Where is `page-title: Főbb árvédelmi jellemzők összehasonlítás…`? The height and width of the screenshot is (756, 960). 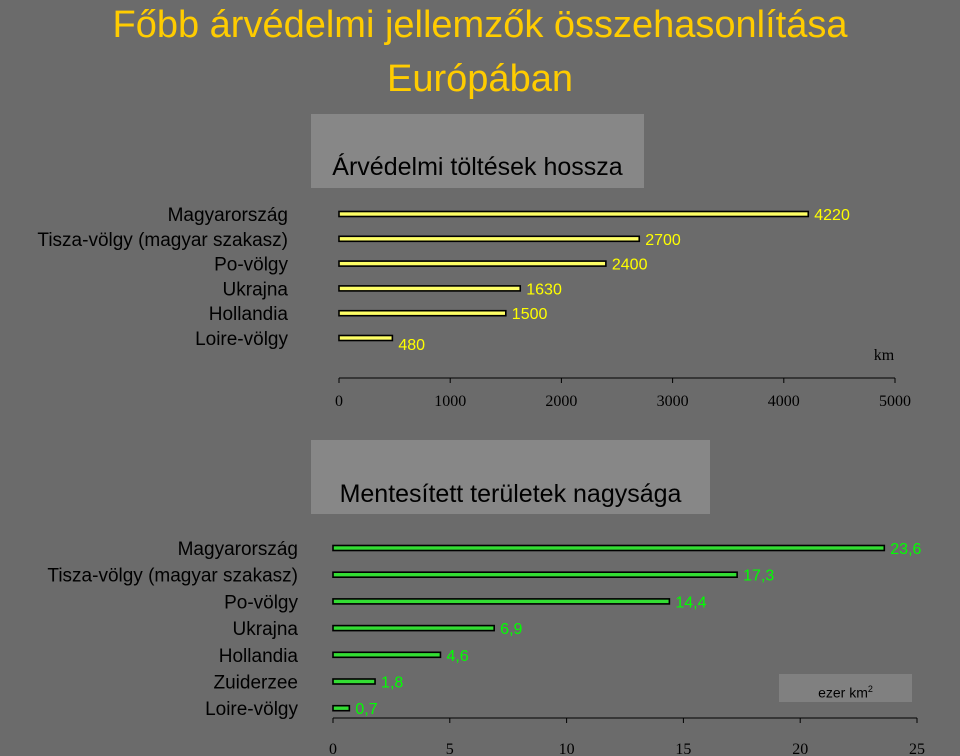
page-title: Főbb árvédelmi jellemzők összehasonlítás… is located at coordinates (480, 25).